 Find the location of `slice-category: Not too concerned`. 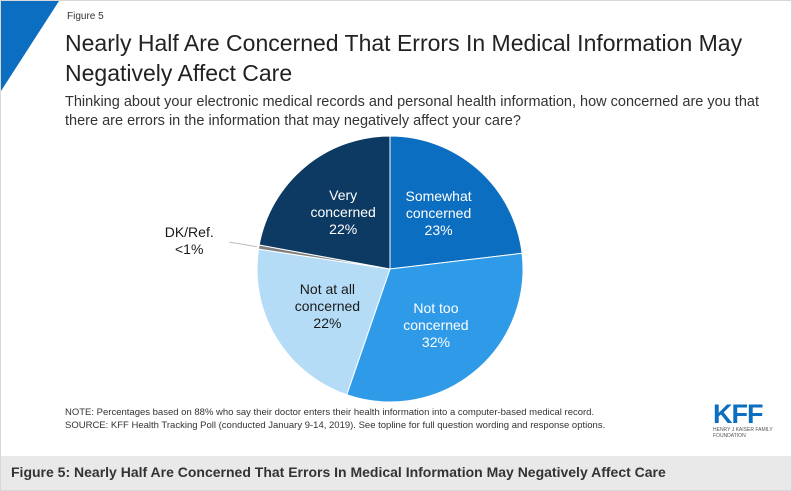

slice-category: Not too concerned is located at coordinates (436, 316).